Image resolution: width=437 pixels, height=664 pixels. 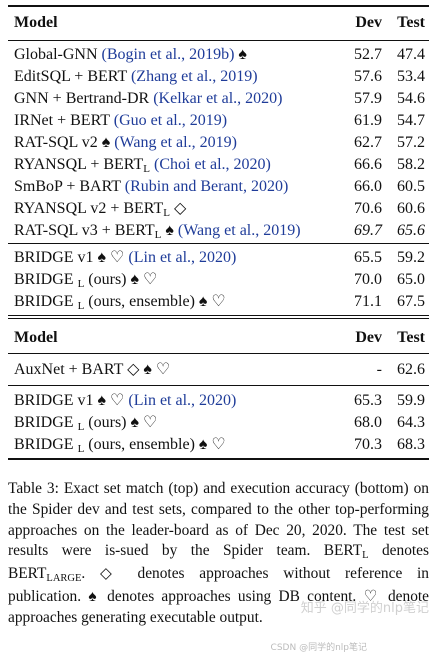 What do you see at coordinates (411, 142) in the screenshot?
I see `test-score: 57.2` at bounding box center [411, 142].